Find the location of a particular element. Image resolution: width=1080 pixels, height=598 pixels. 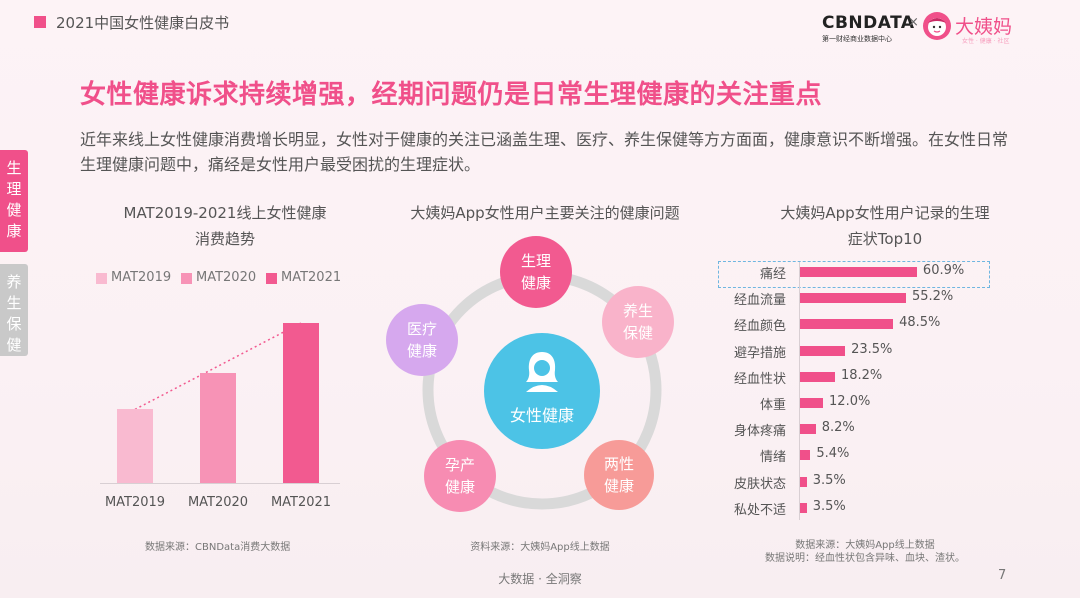

value-label: 48.5% is located at coordinates (920, 323).